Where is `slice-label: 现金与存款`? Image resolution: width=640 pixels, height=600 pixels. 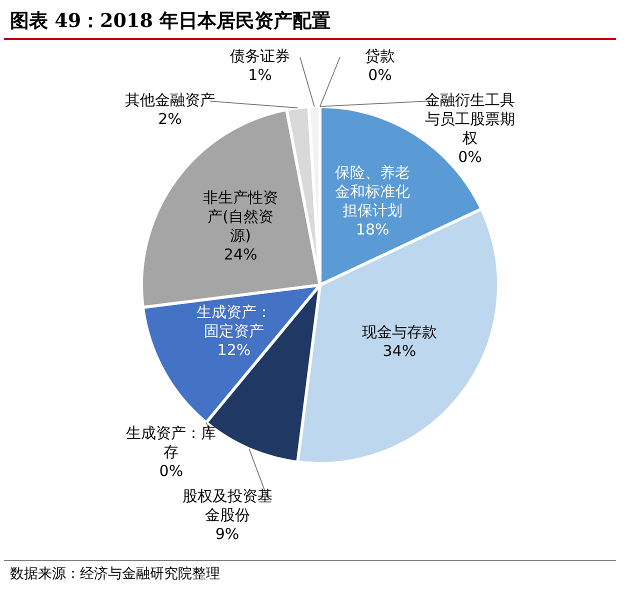
slice-label: 现金与存款 is located at coordinates (399, 332).